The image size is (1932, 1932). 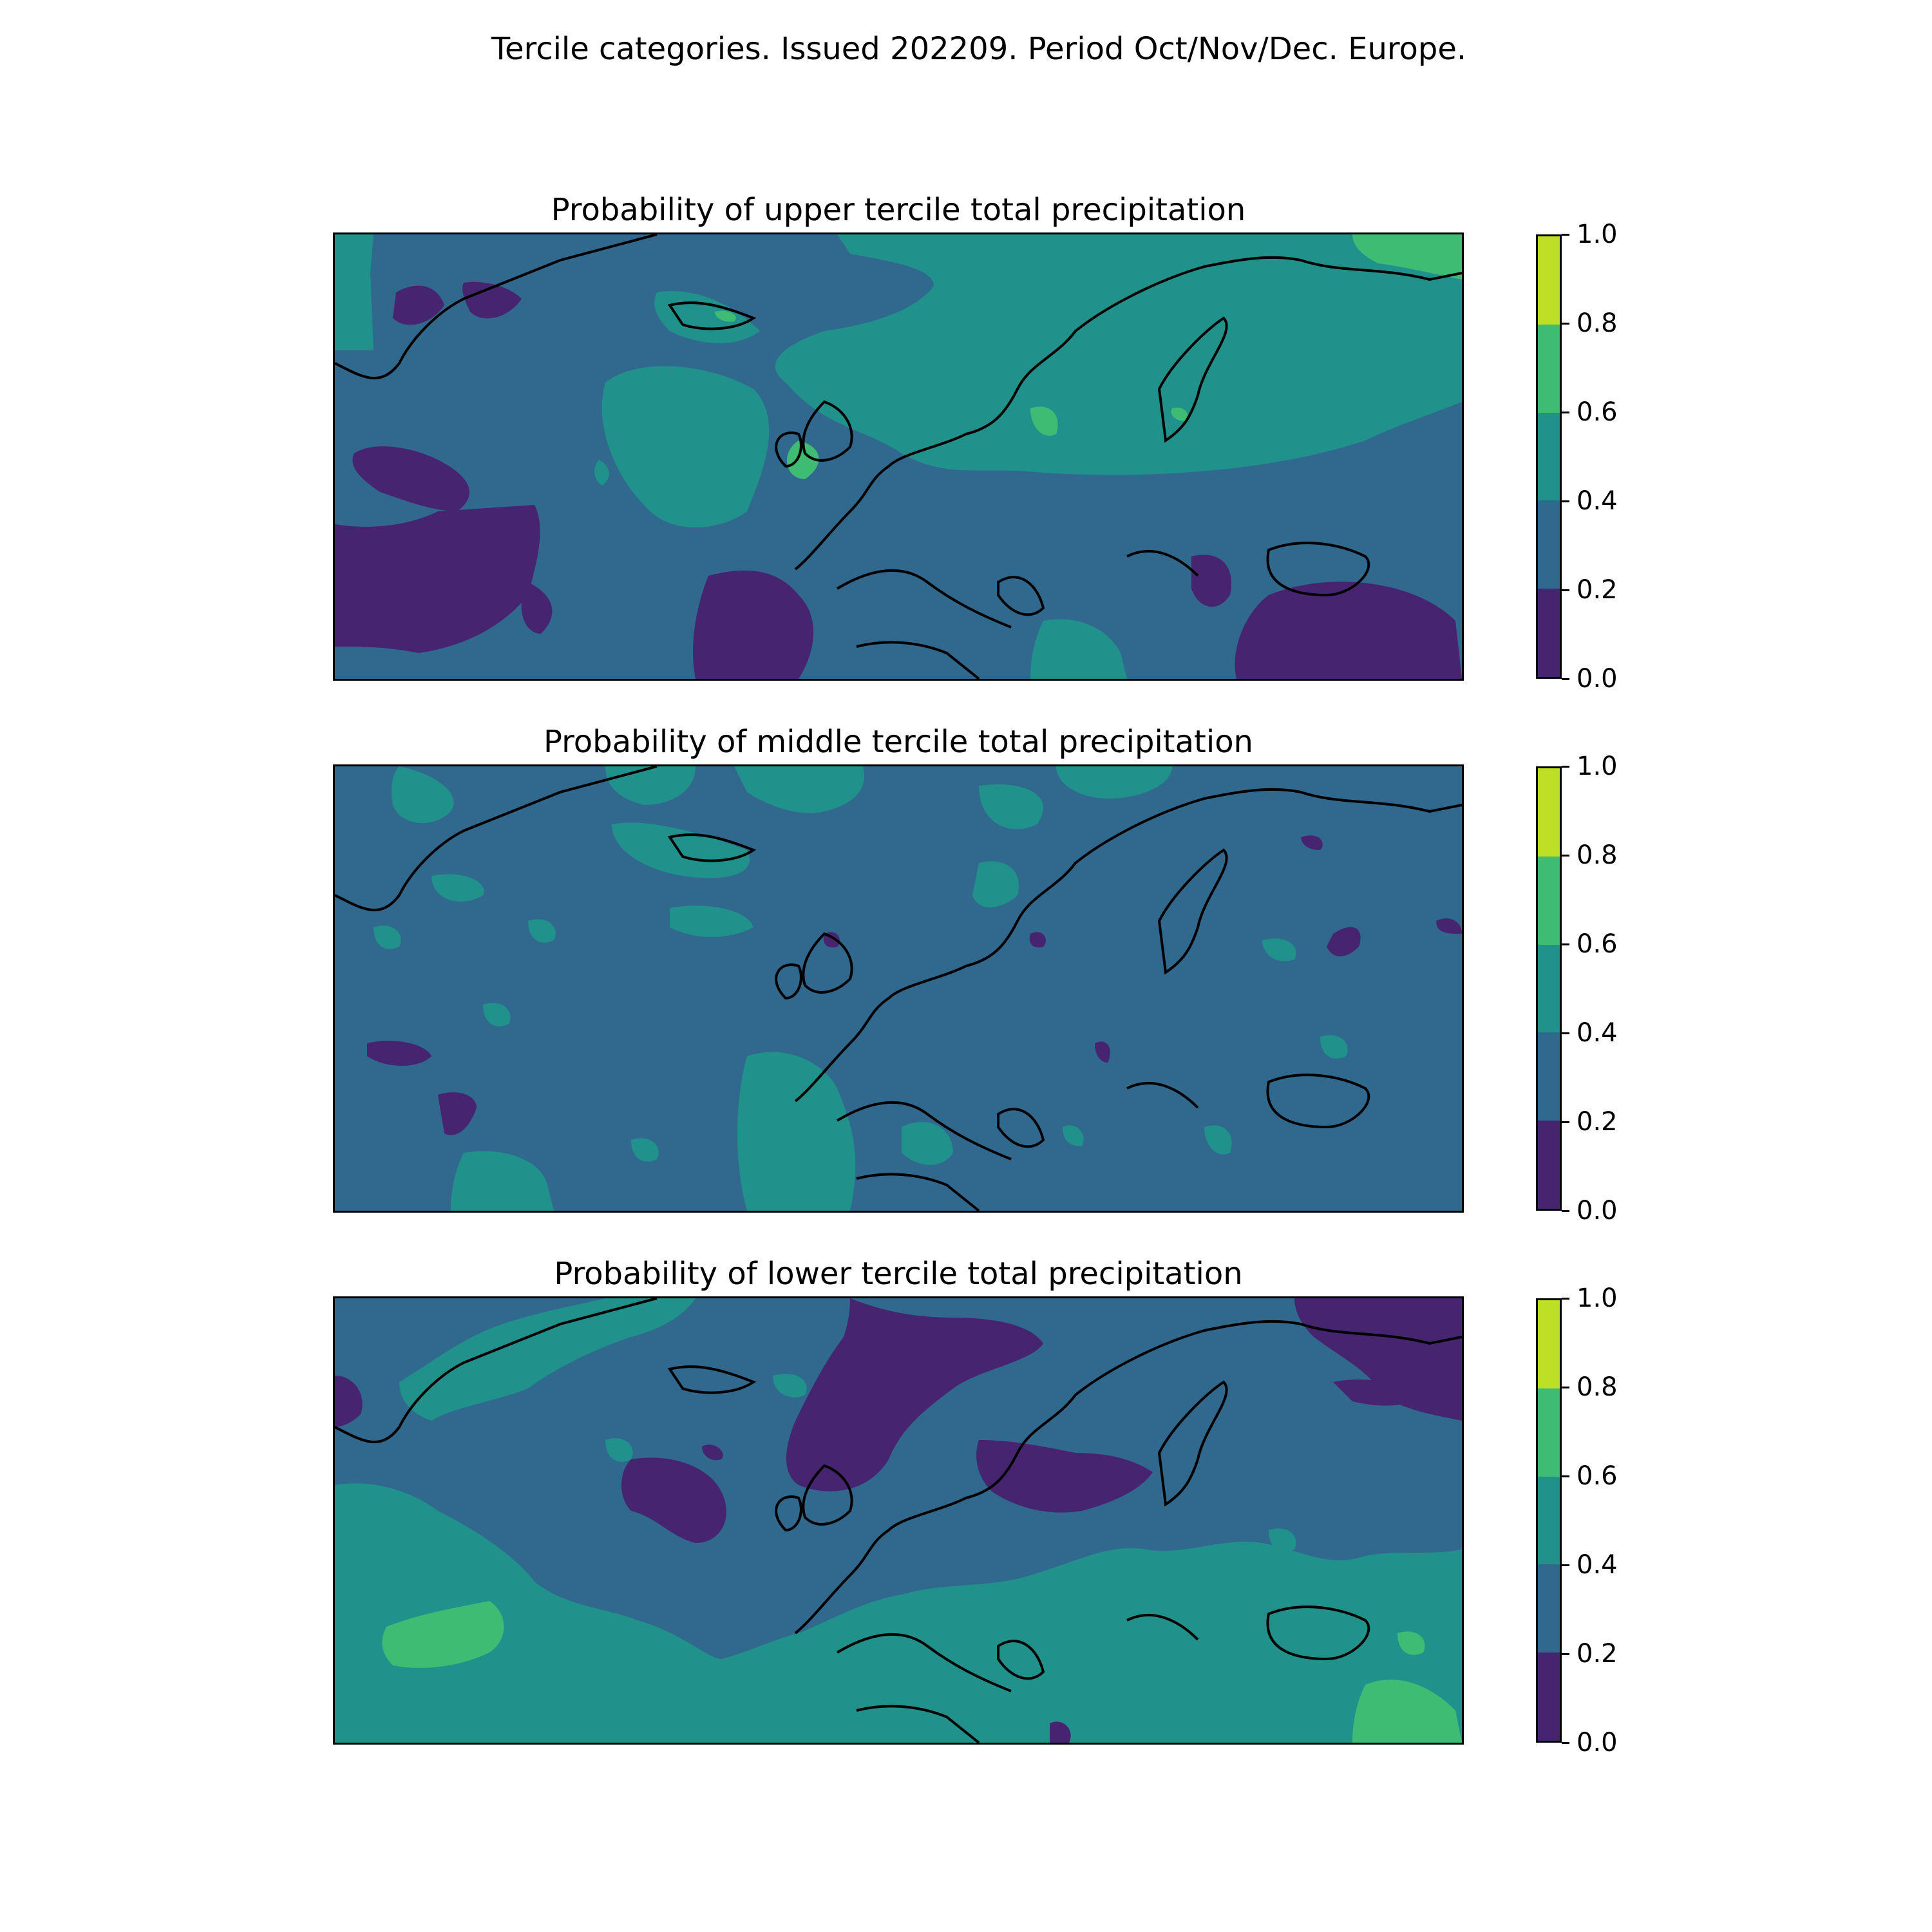 What do you see at coordinates (1597, 1211) in the screenshot?
I see `colorbar-tick-label-middle: 0.0` at bounding box center [1597, 1211].